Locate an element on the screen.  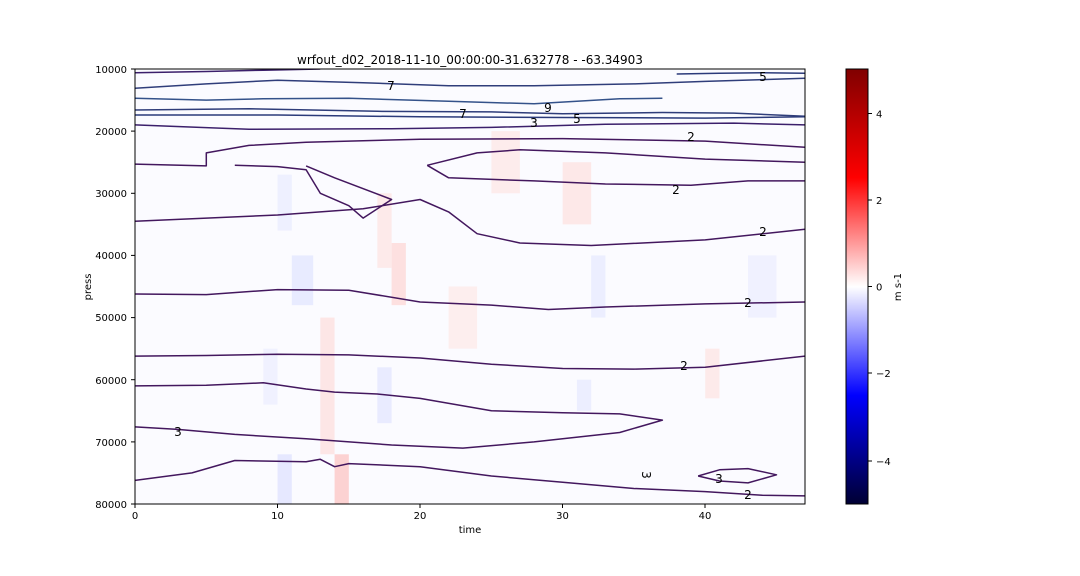
y-tick-label: 50000 is located at coordinates (111, 318).